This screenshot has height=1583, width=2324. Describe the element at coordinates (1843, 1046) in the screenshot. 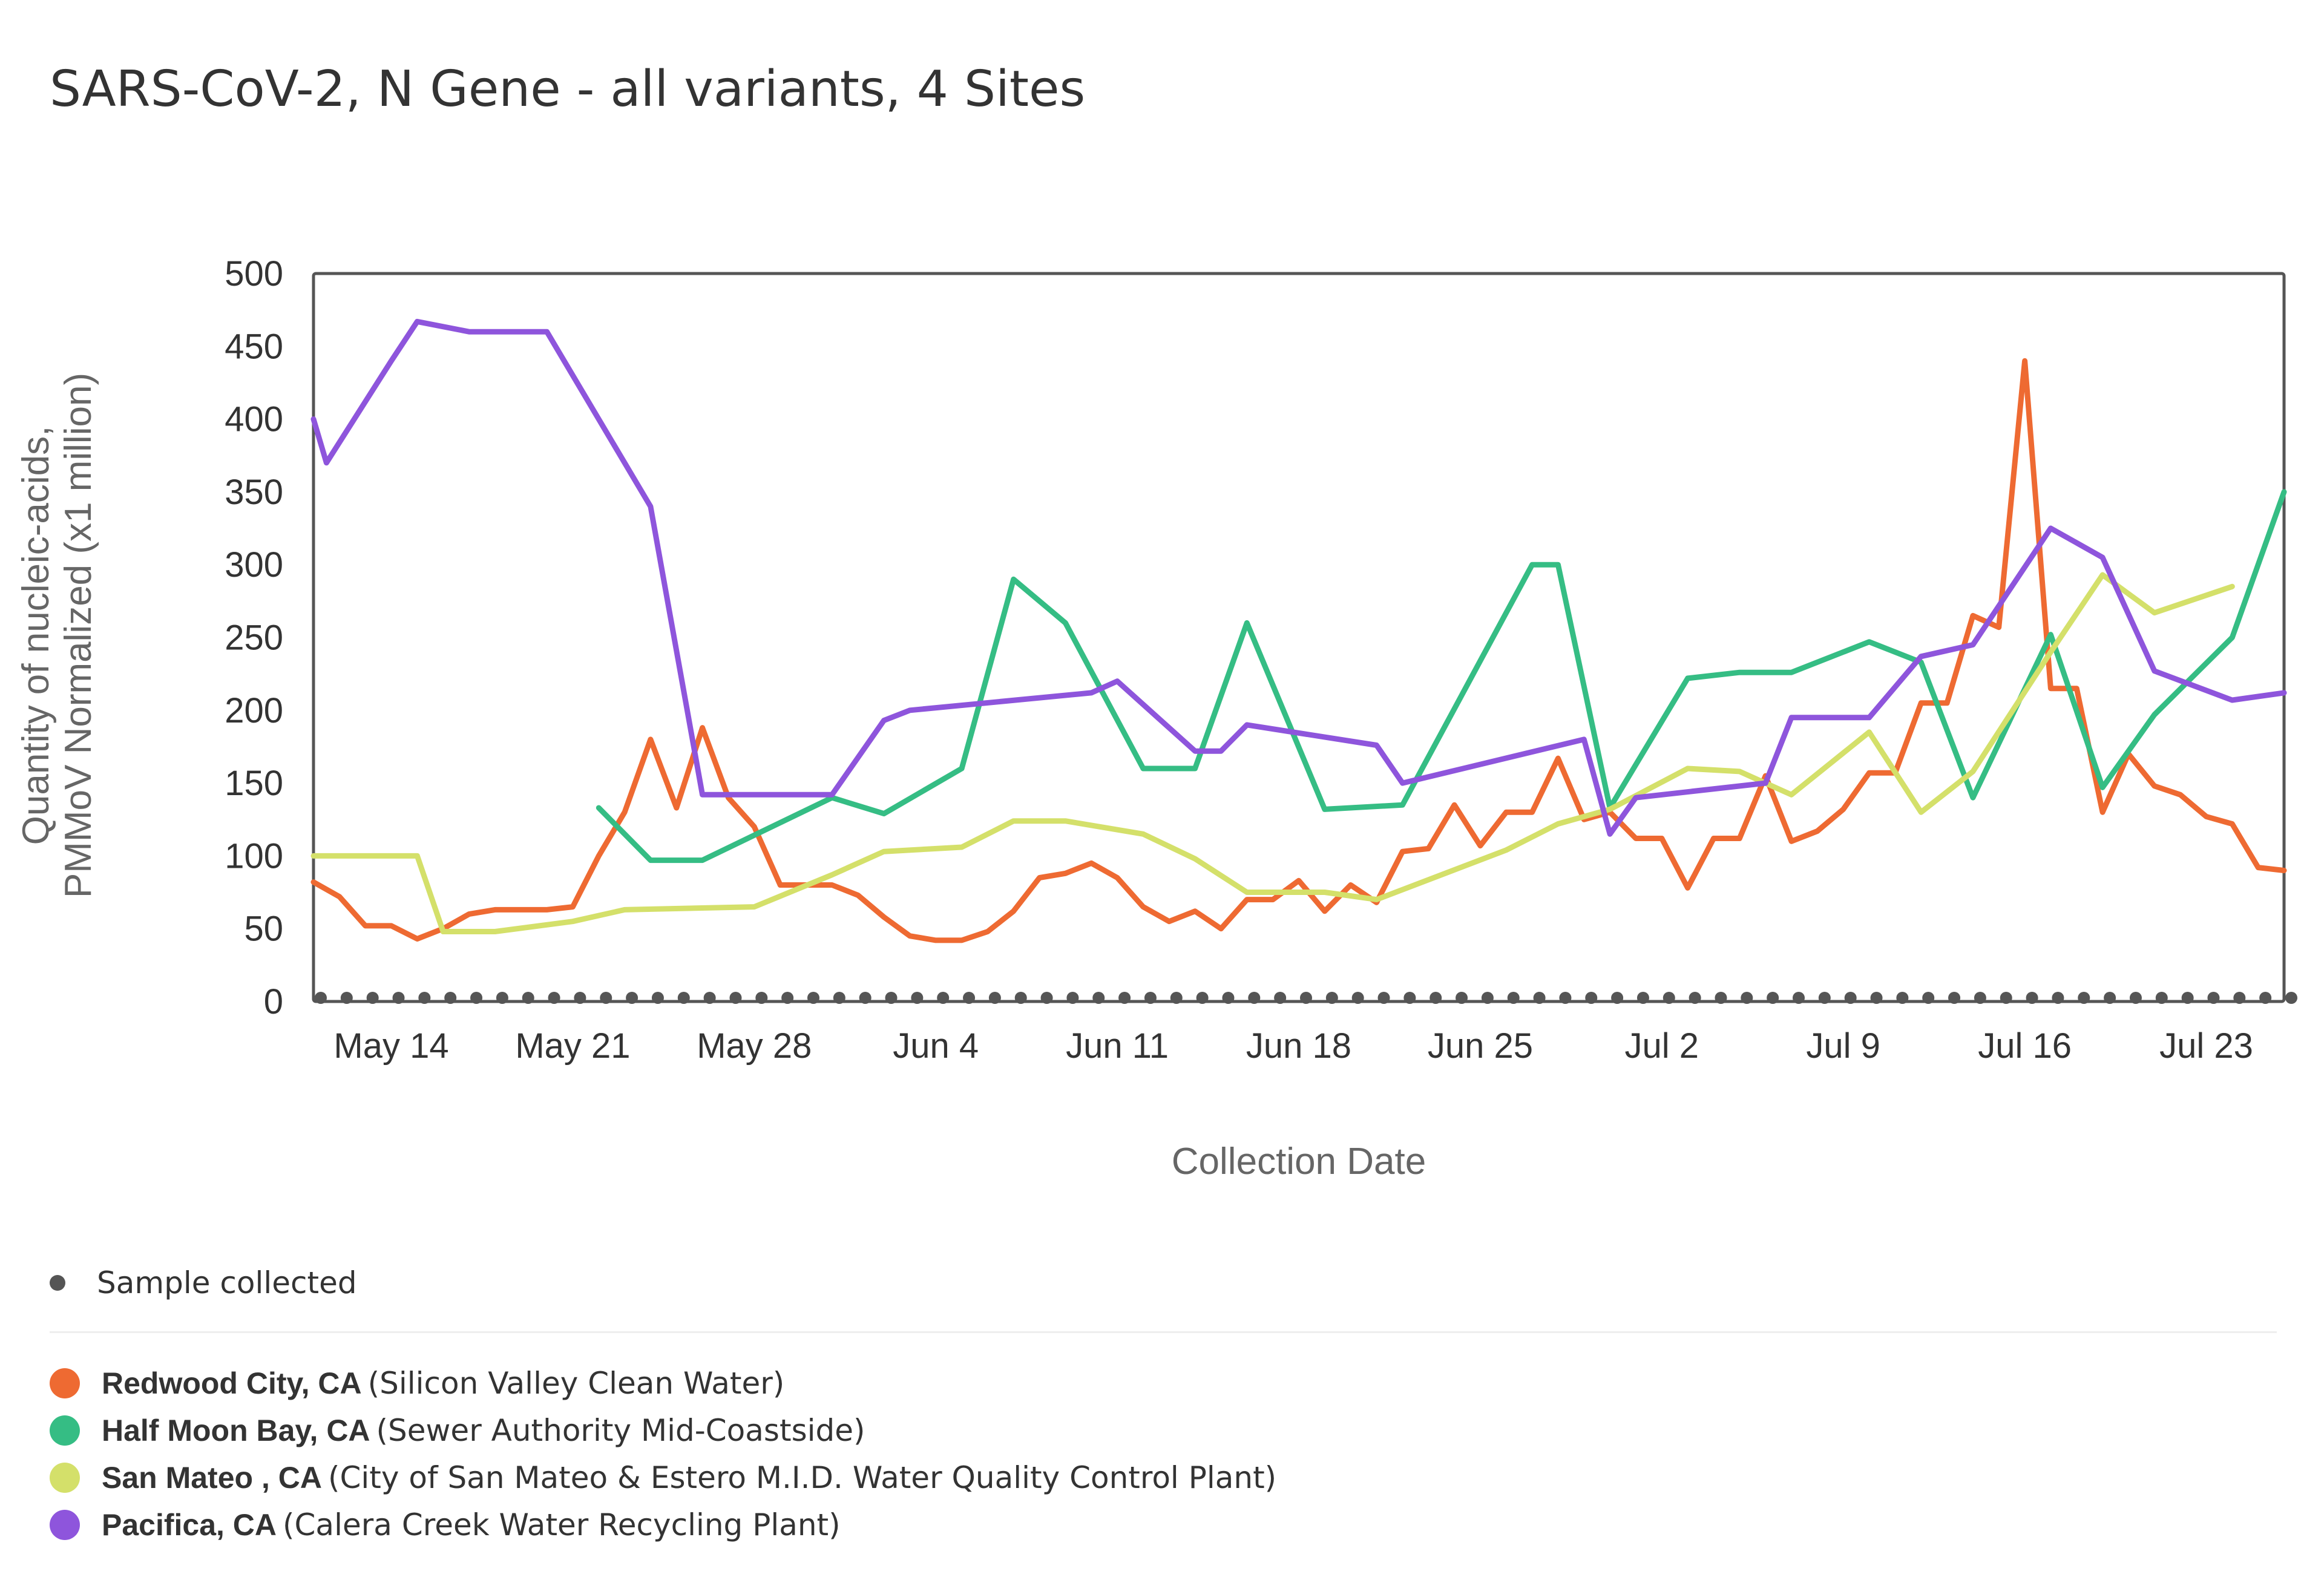

I see `x-tick-label: Jul 9` at that location.